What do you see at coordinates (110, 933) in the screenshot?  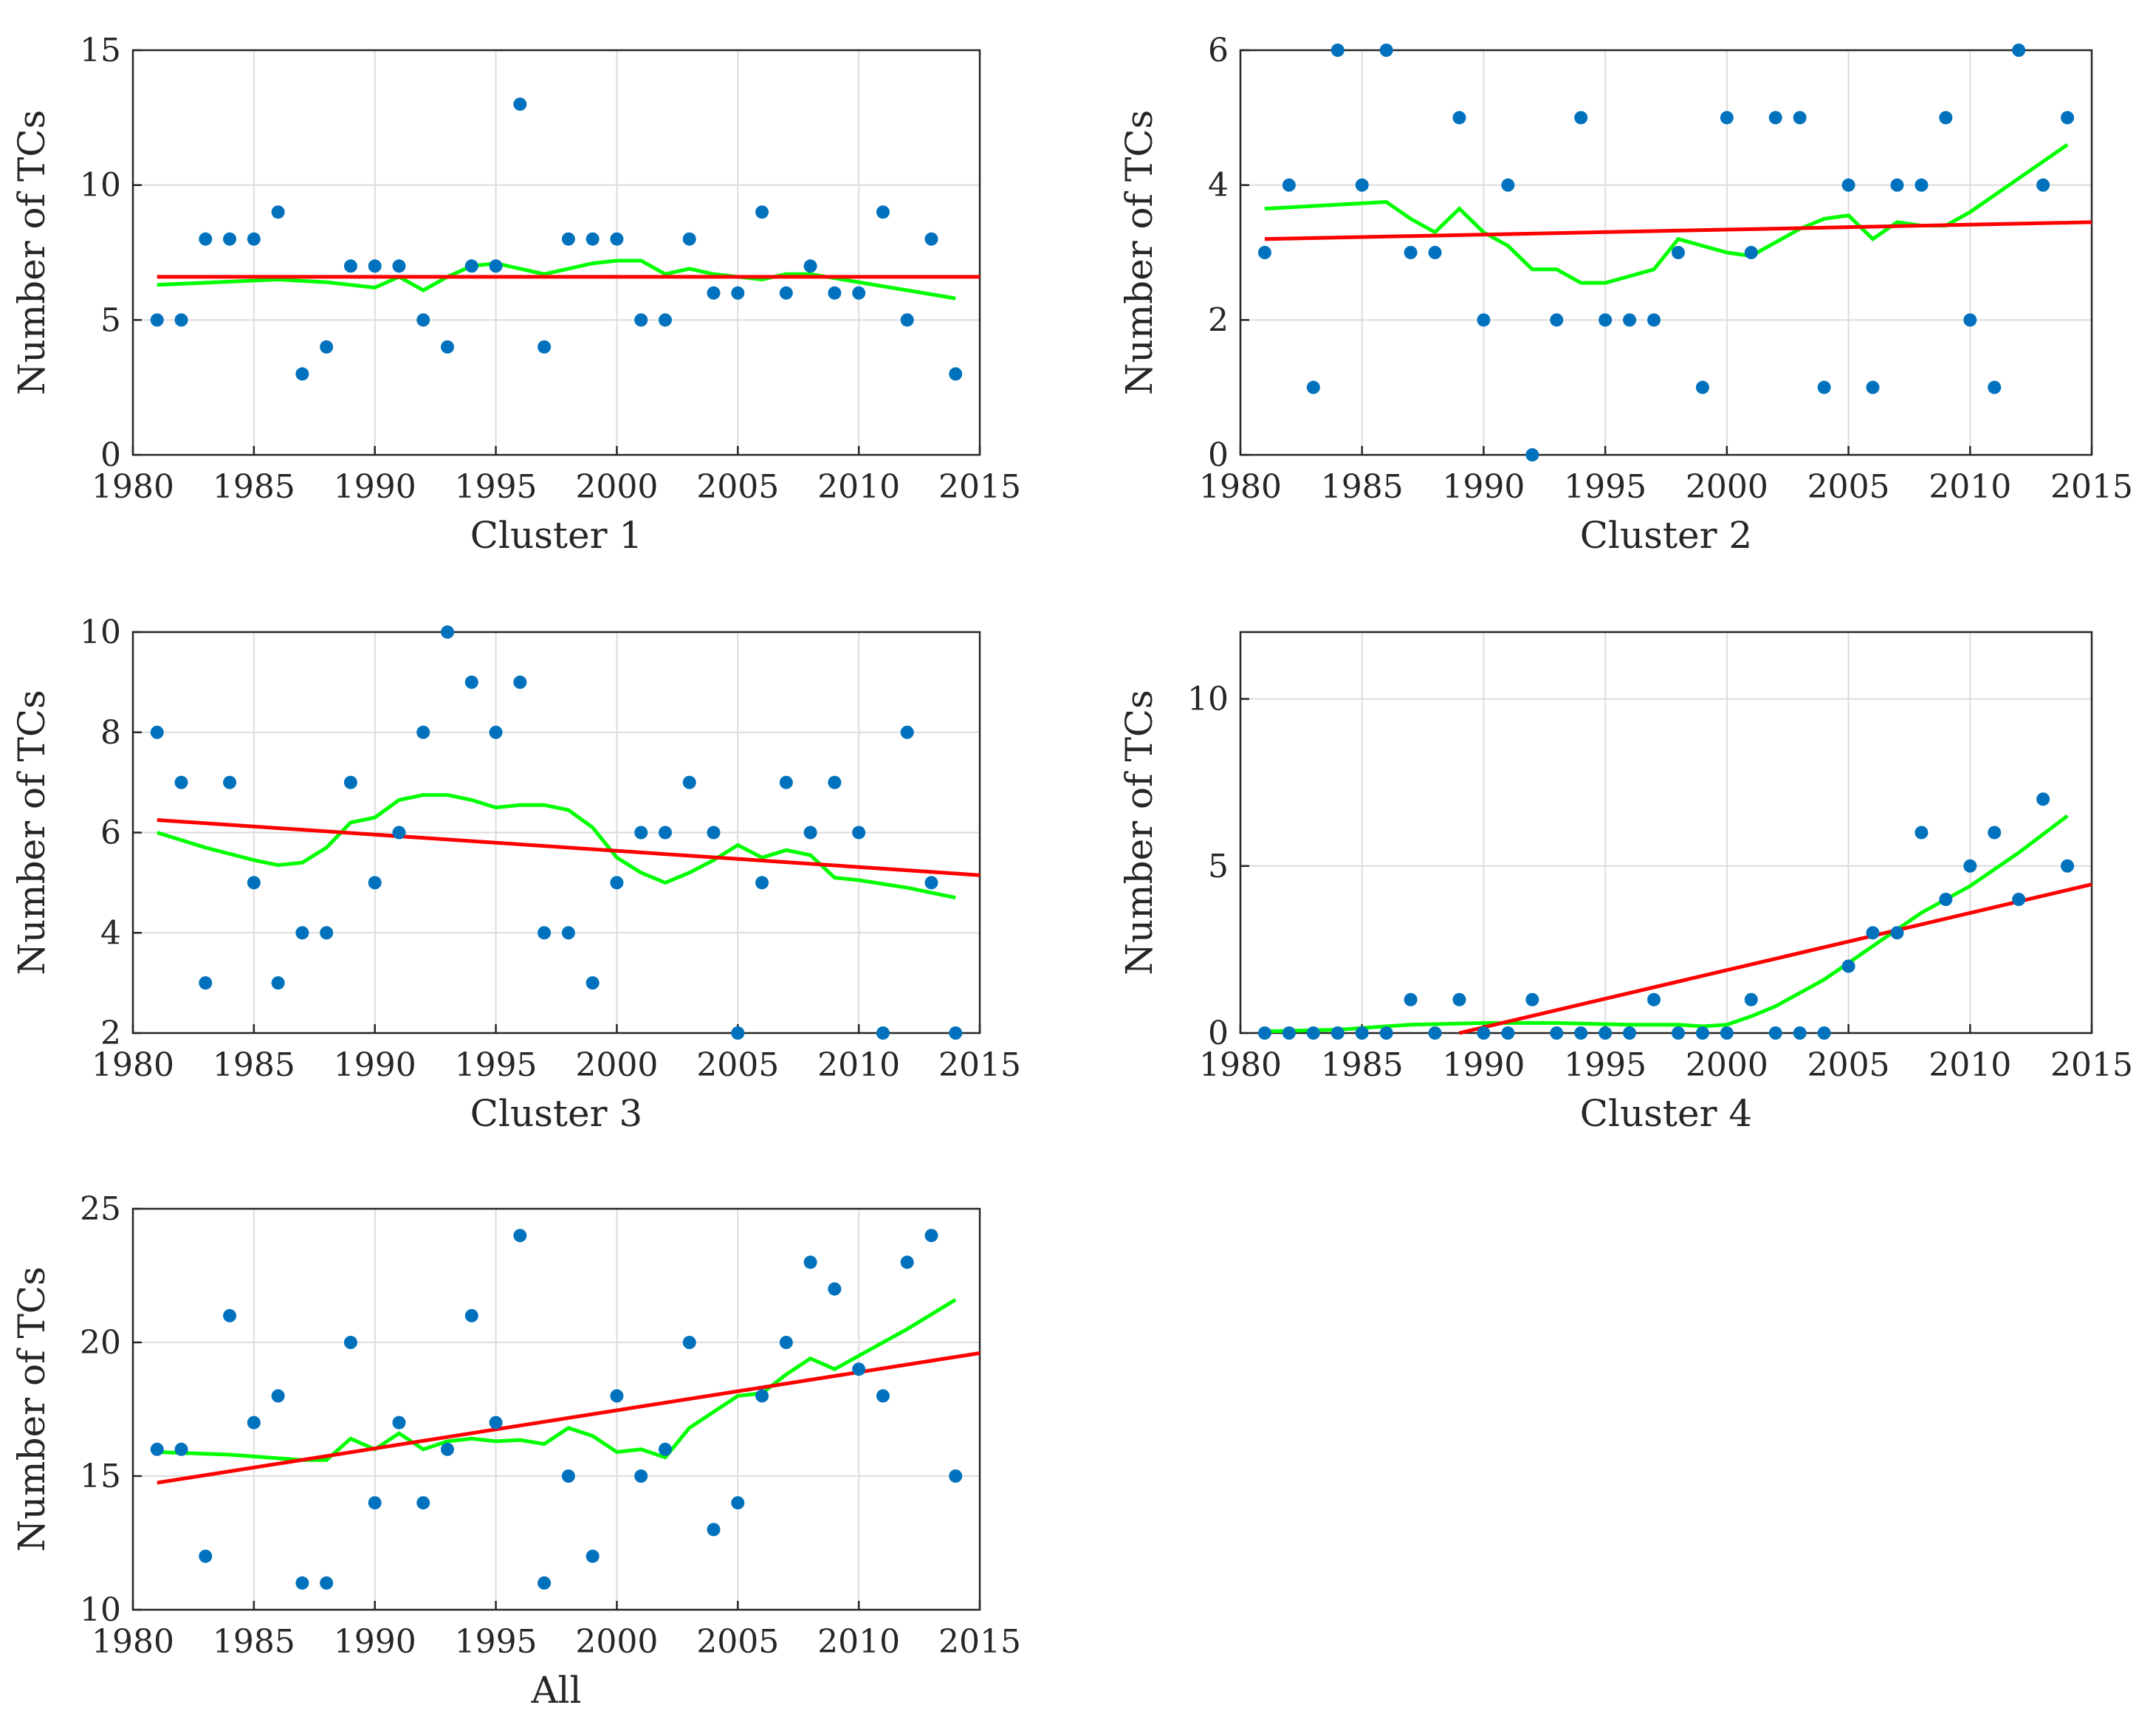 I see `y-tick-label: 4` at bounding box center [110, 933].